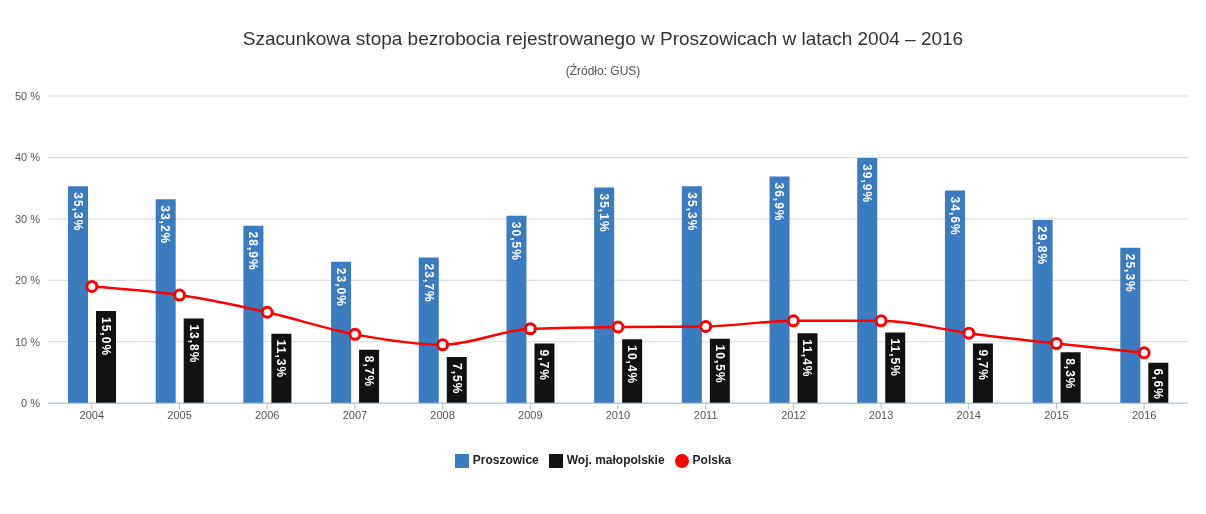 The height and width of the screenshot is (514, 1206). Describe the element at coordinates (1130, 273) in the screenshot. I see `data-label: 25,3%` at that location.